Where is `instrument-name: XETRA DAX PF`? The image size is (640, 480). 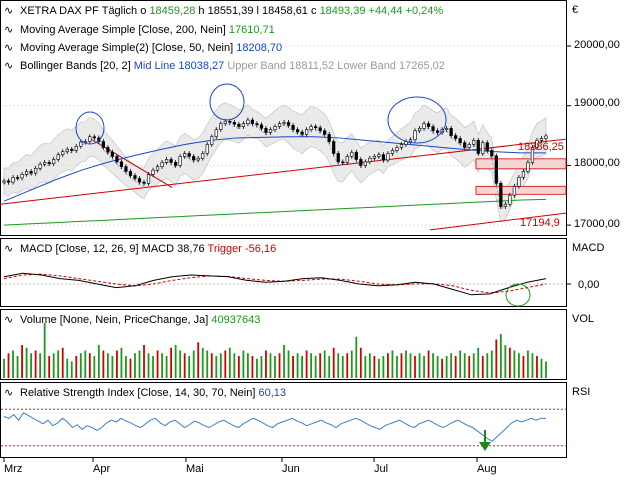
instrument-name: XETRA DAX PF is located at coordinates (59, 11).